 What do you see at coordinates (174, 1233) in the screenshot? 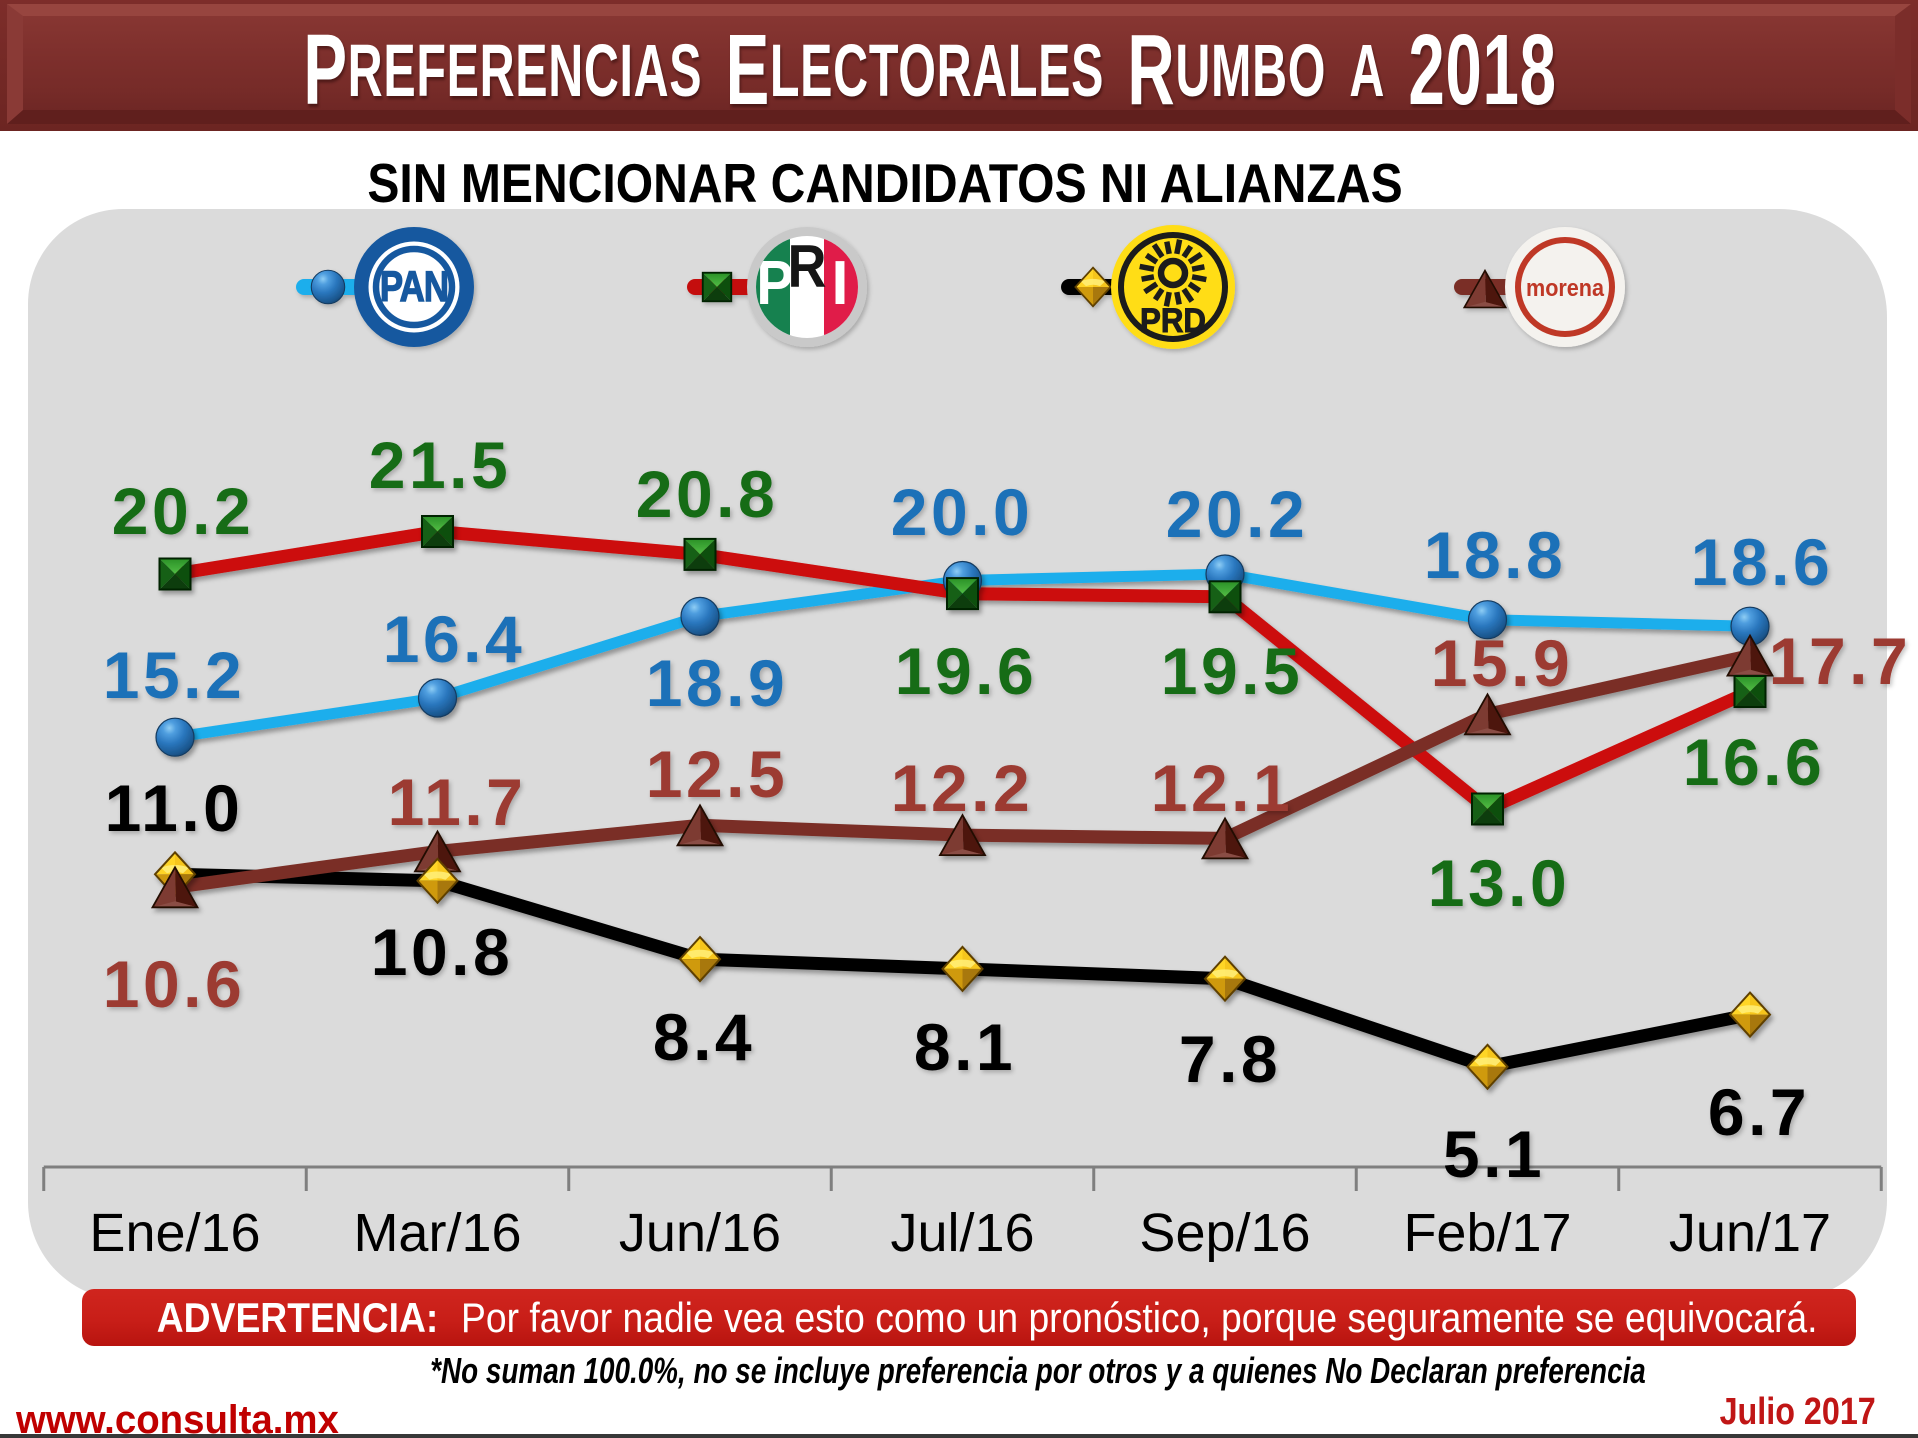
I see `svg-text: Ene/16` at bounding box center [174, 1233].